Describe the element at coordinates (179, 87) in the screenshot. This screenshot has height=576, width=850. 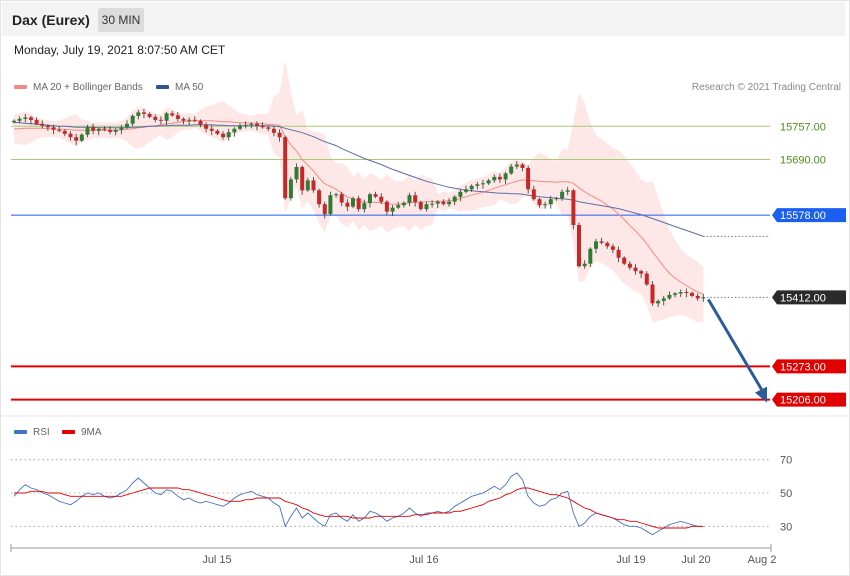
I see `legend-ma50: MA 50` at that location.